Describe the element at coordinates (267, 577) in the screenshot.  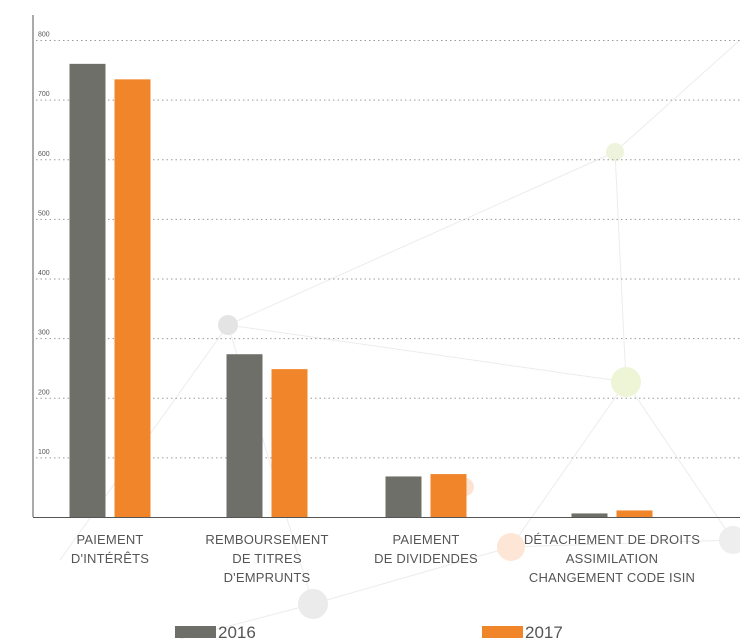
I see `x-category-label: D'EMPRUNTS` at that location.